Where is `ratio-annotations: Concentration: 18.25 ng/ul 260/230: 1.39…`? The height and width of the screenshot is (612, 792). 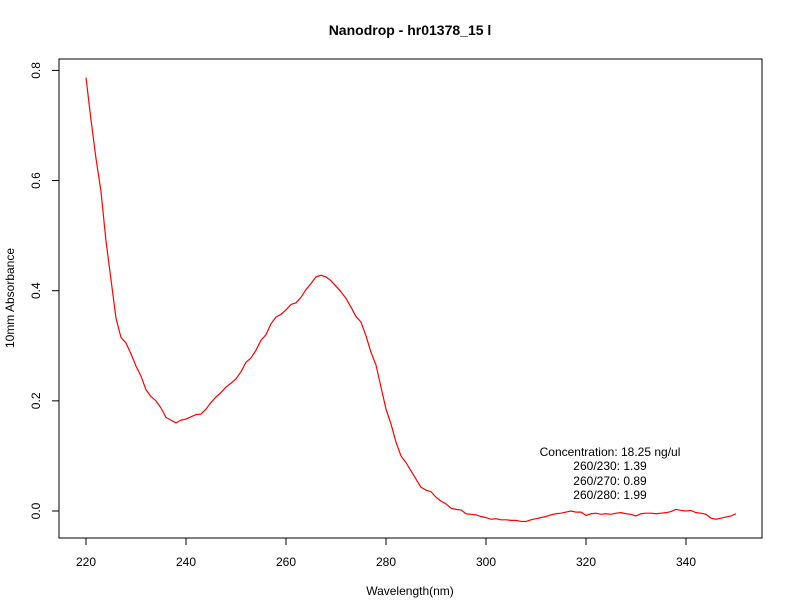 ratio-annotations: Concentration: 18.25 ng/ul 260/230: 1.39… is located at coordinates (610, 473).